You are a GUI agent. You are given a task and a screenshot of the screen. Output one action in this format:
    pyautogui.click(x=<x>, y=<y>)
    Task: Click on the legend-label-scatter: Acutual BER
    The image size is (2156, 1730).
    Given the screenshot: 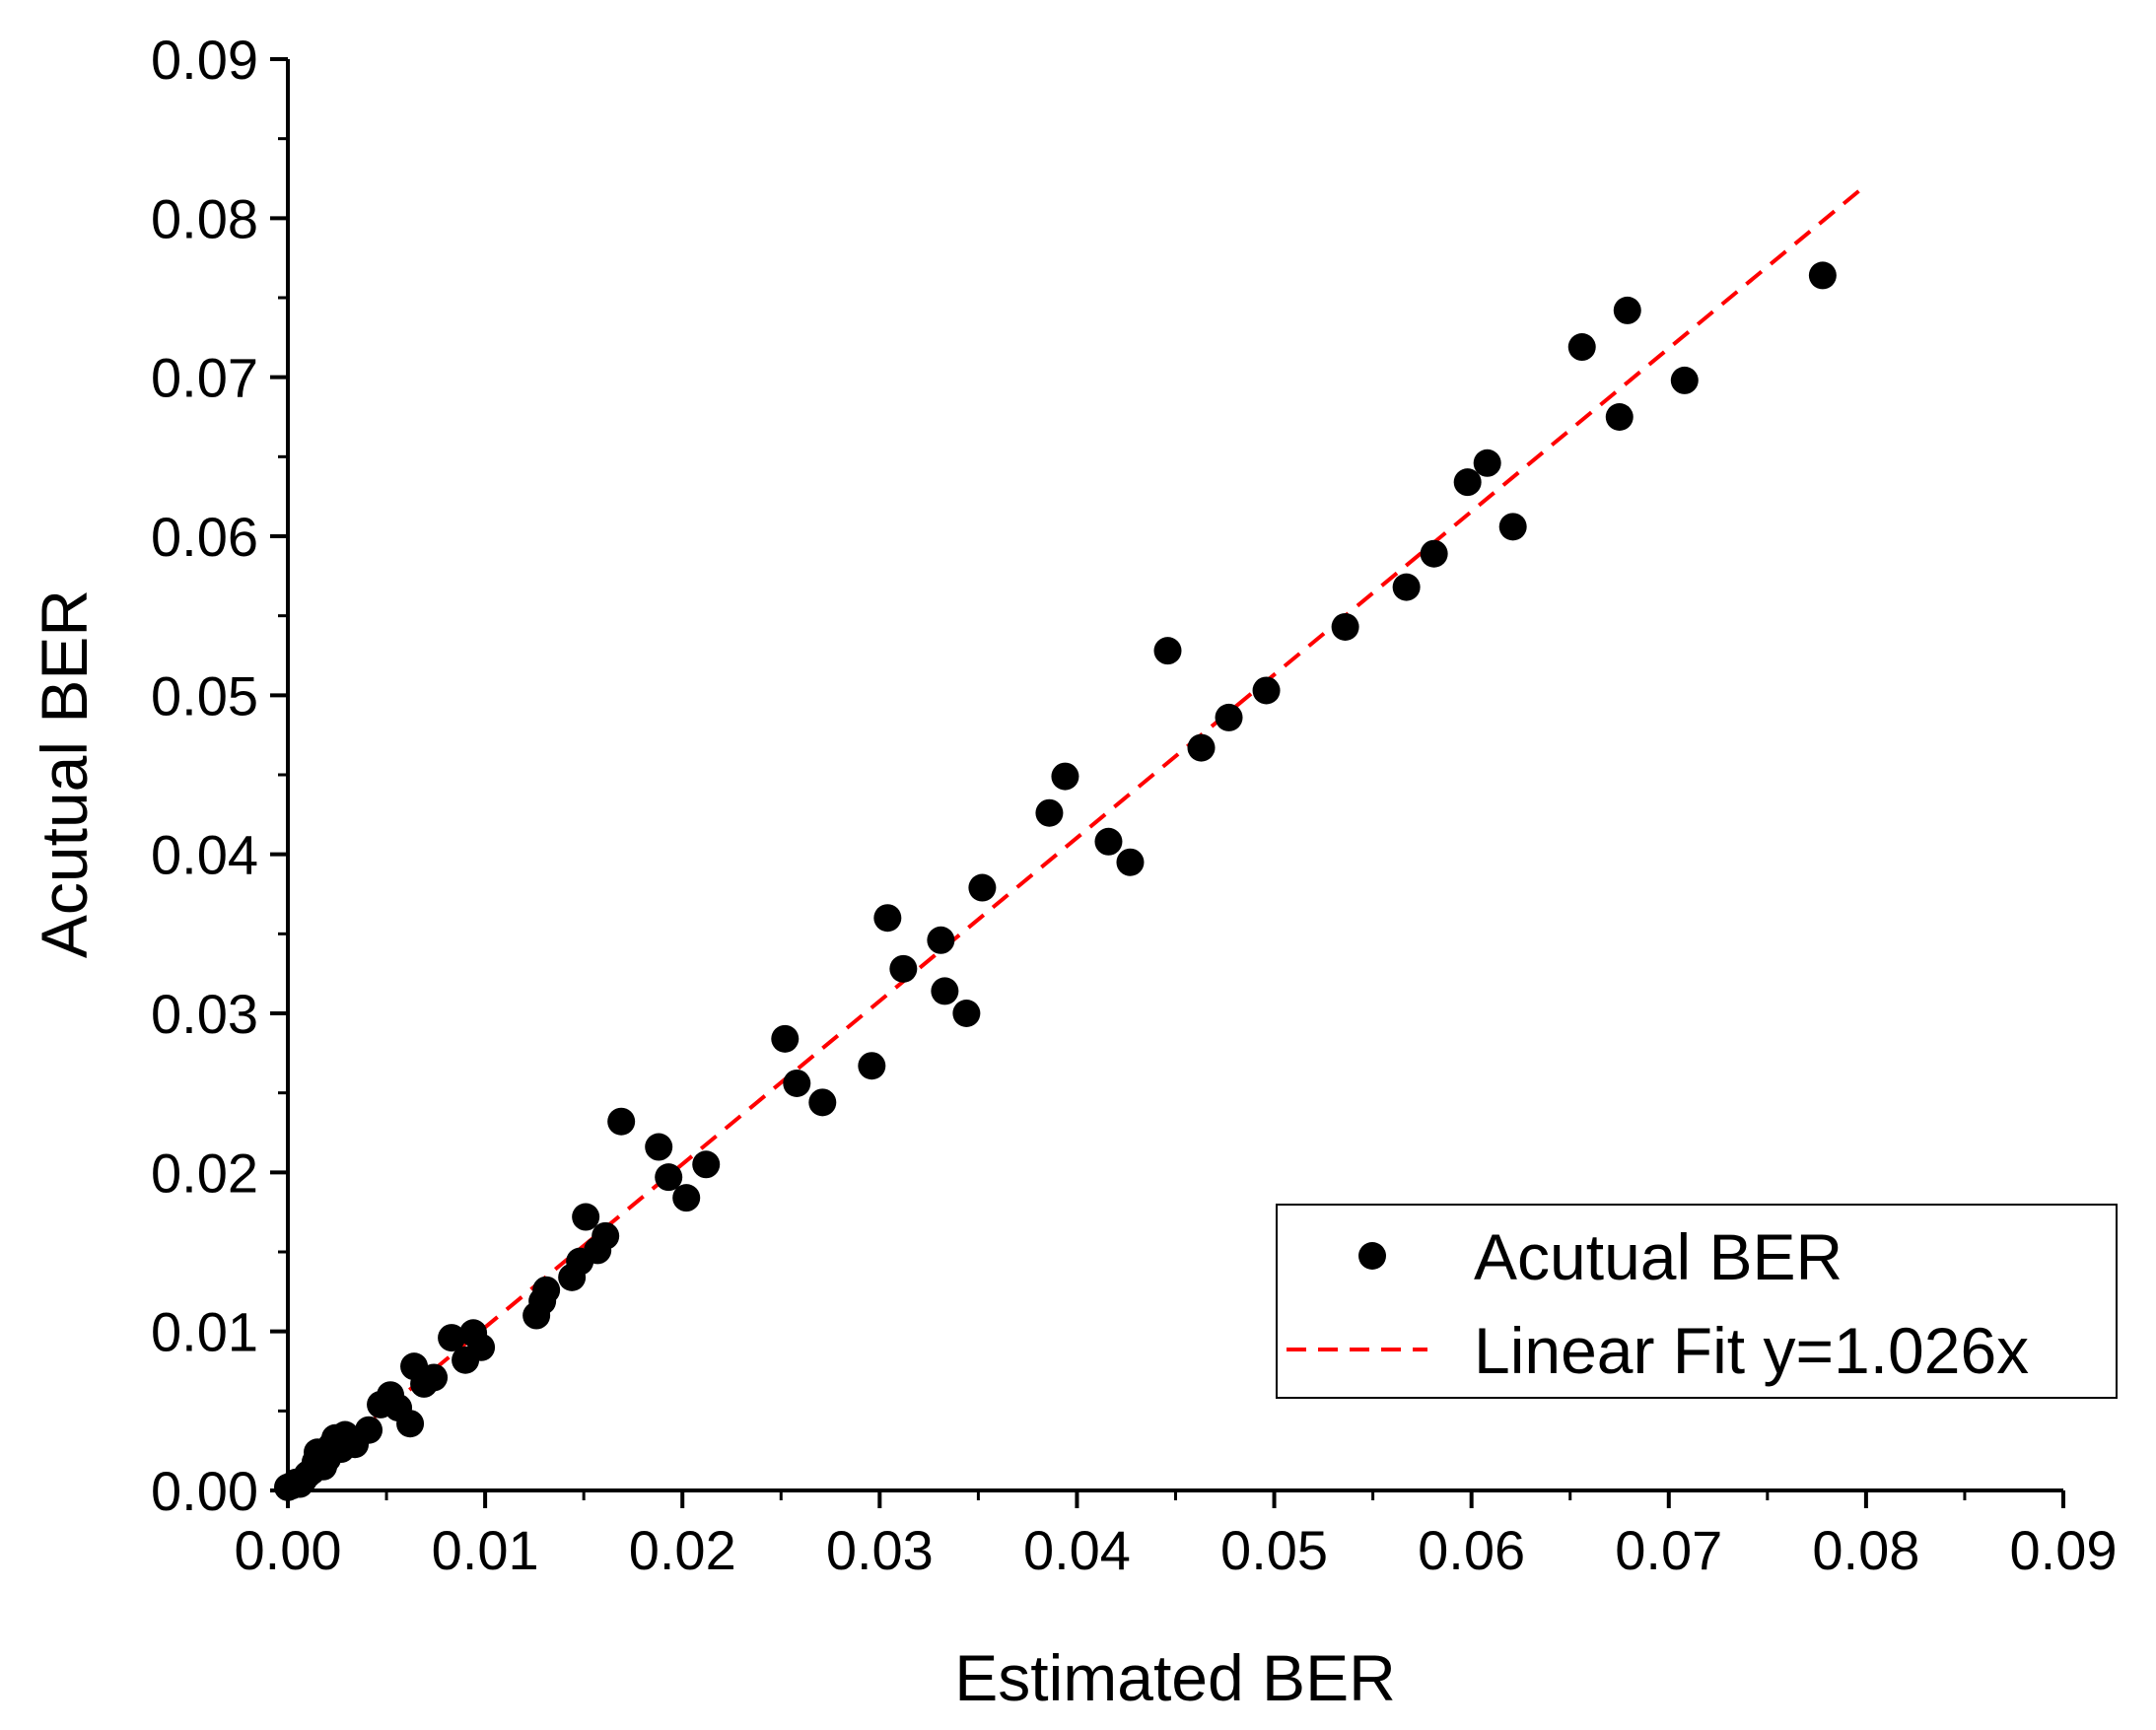 What is the action you would take?
    pyautogui.click(x=1658, y=1256)
    